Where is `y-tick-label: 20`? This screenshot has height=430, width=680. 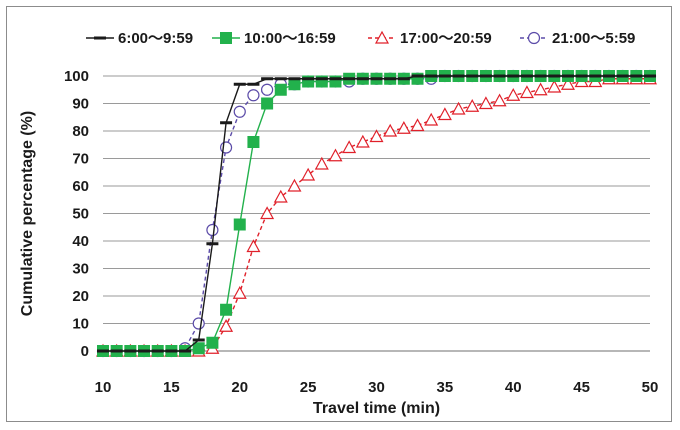 y-tick-label: 20 is located at coordinates (80, 296).